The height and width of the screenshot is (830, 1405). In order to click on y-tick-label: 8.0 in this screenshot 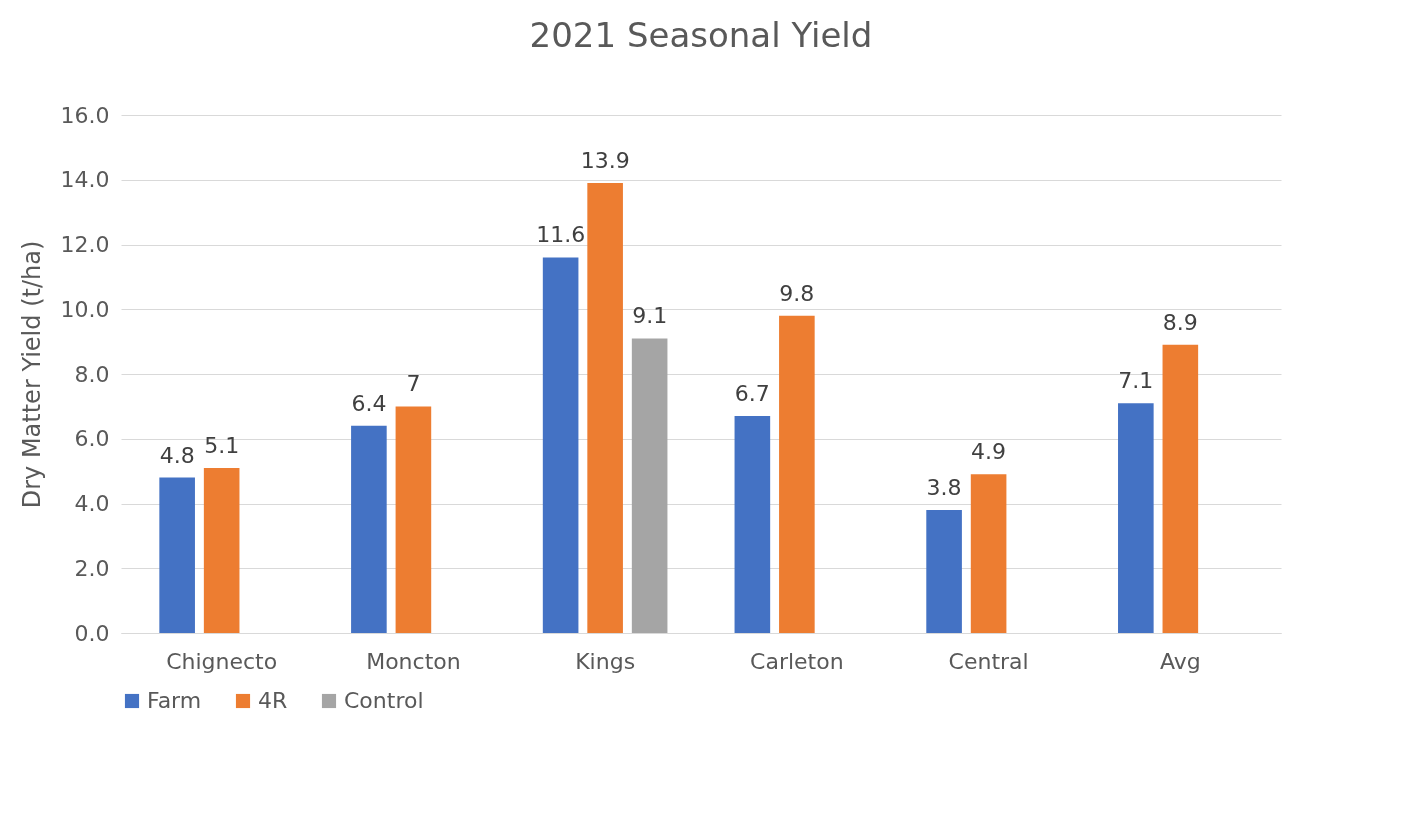, I will do `click(92, 374)`.